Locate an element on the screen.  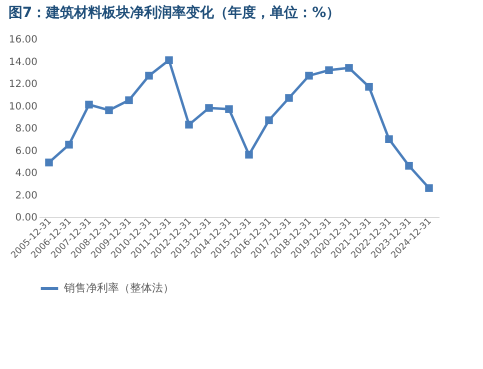
y-tick-label: 4.00 is located at coordinates (26, 173).